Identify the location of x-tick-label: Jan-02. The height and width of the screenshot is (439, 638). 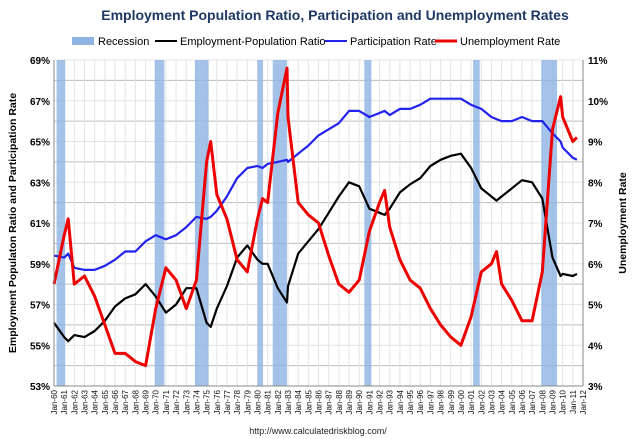
(481, 401).